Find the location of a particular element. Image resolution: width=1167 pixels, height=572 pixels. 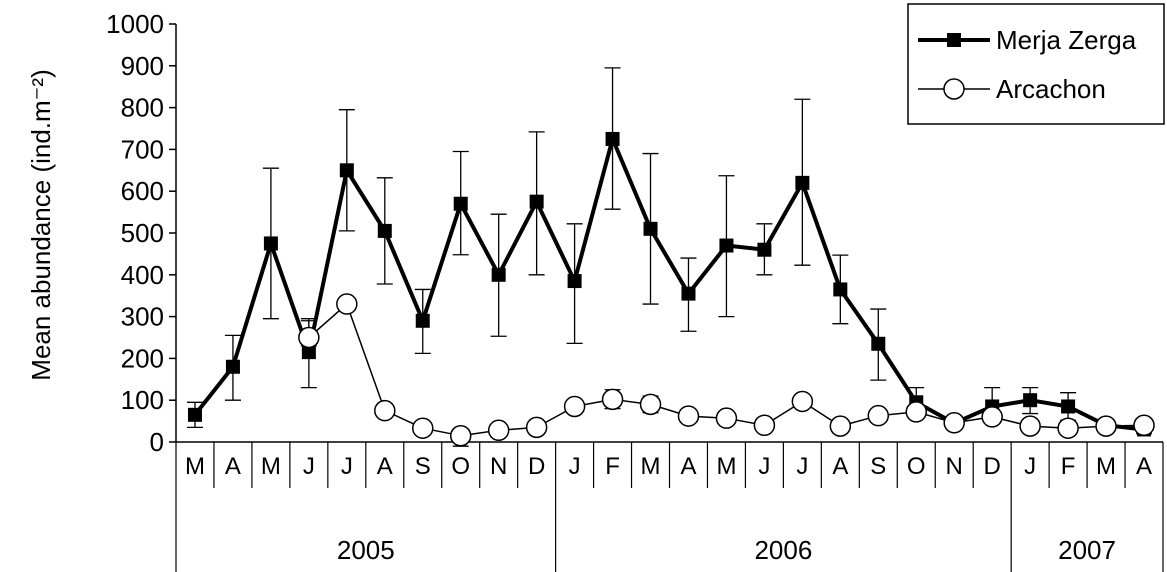

y-tick-label: 300 is located at coordinates (142, 317).